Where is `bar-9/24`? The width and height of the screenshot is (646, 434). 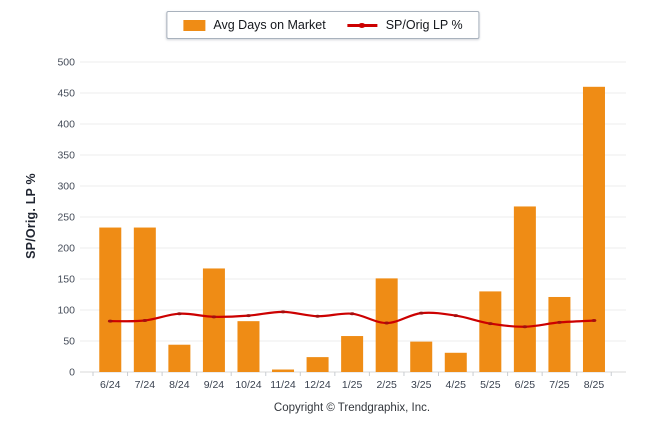 bar-9/24 is located at coordinates (213, 320).